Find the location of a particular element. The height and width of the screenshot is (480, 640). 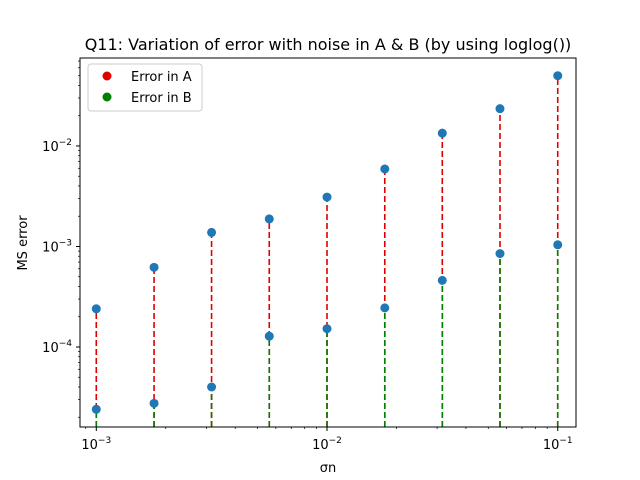

x-axis-label: σn is located at coordinates (328, 468).